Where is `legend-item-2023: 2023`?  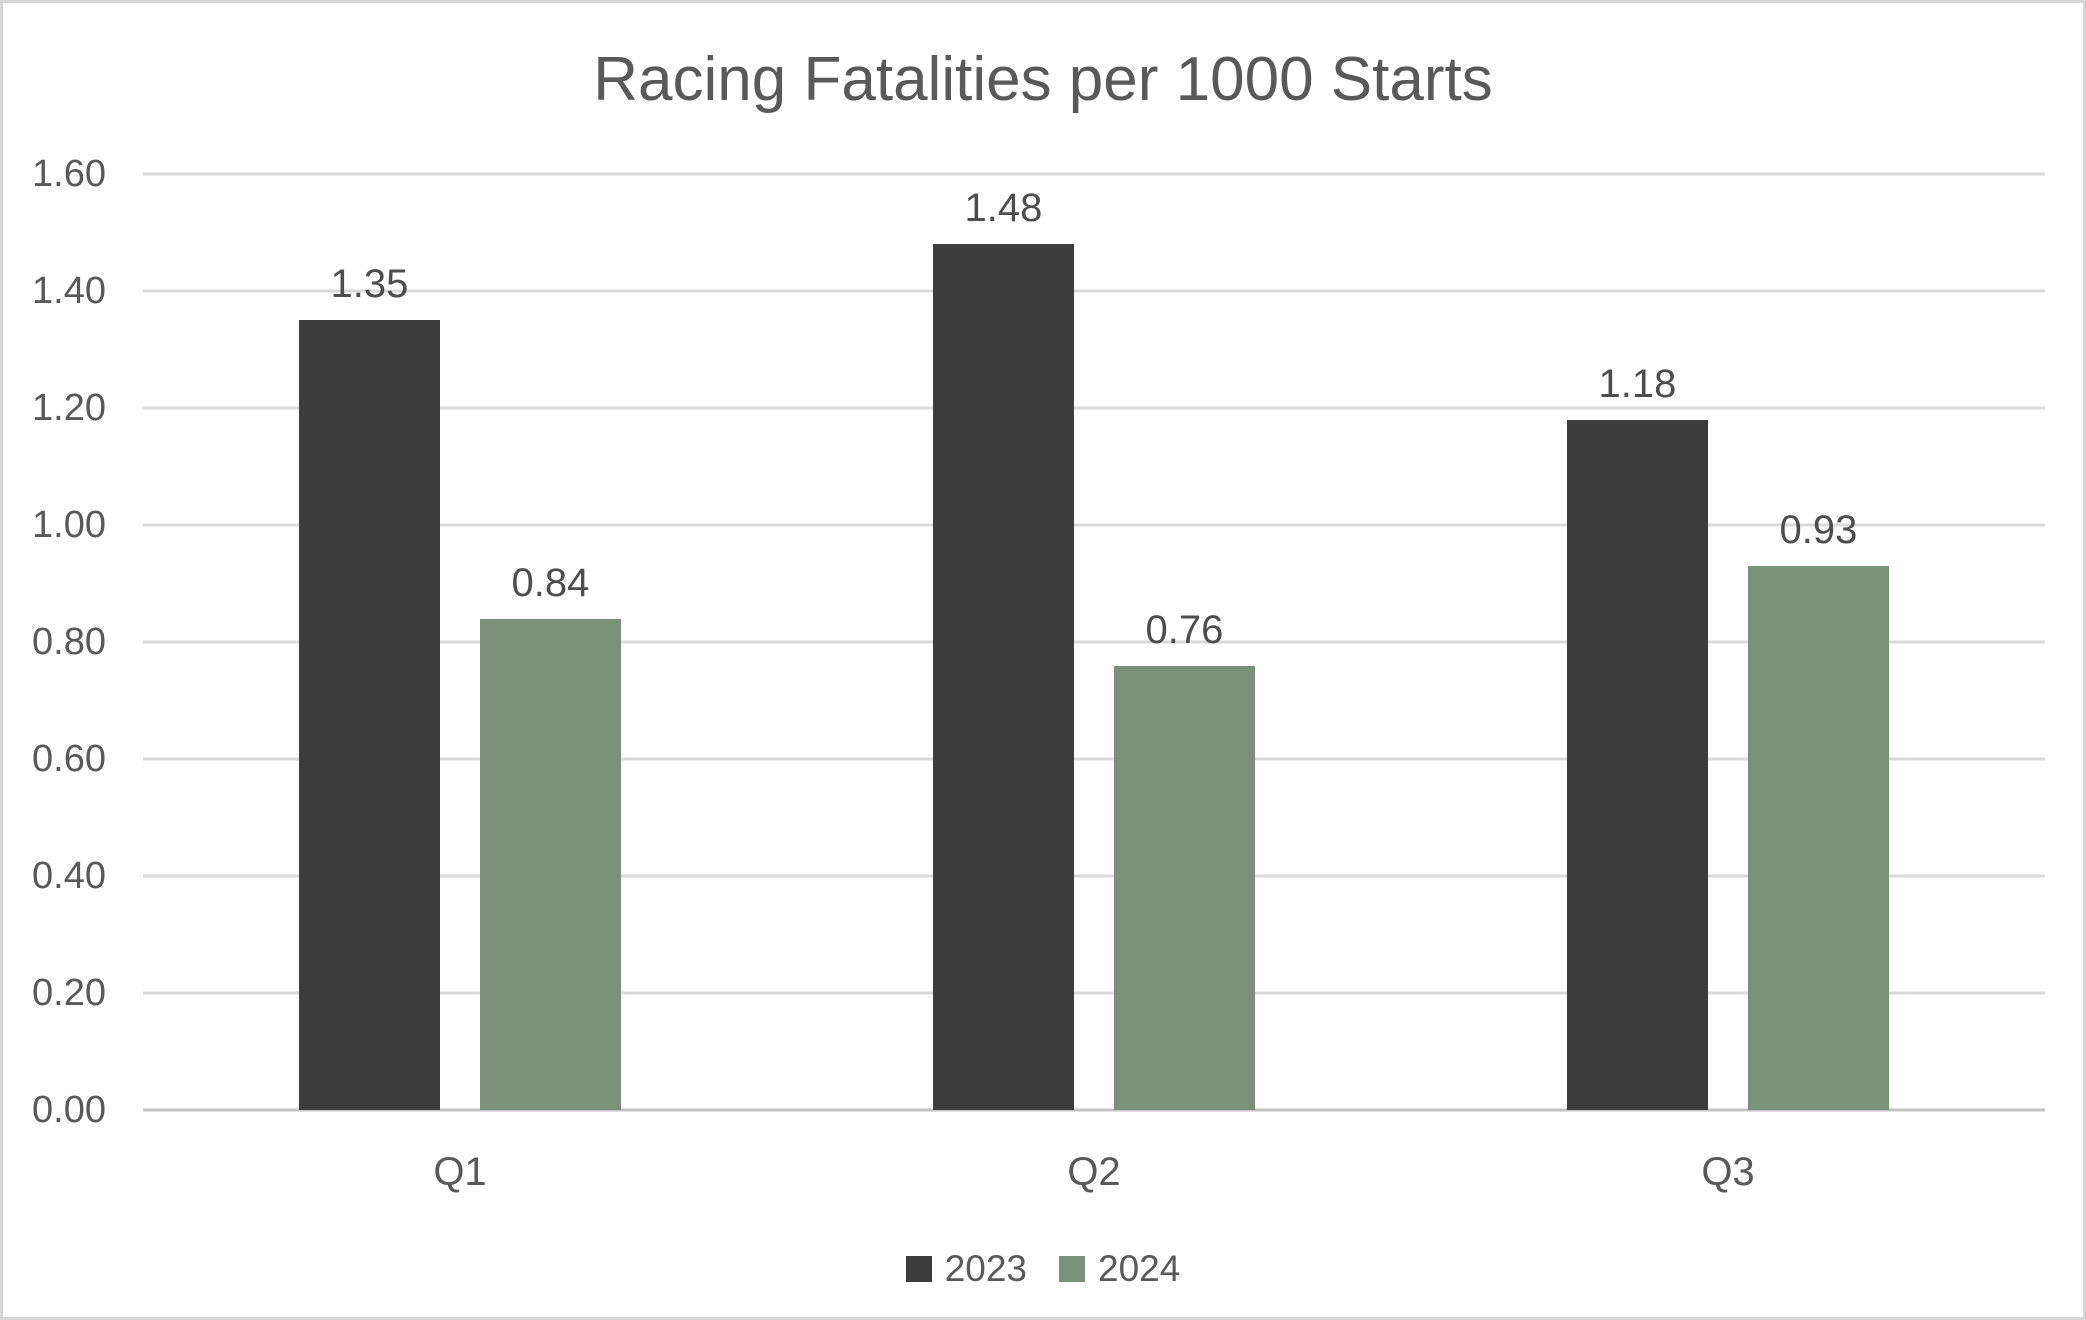 legend-item-2023: 2023 is located at coordinates (966, 1269).